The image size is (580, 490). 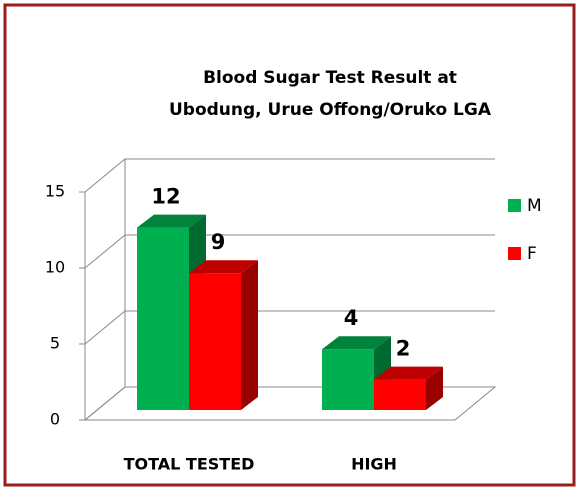 What do you see at coordinates (189, 464) in the screenshot?
I see `x-tick-label: TOTAL TESTED` at bounding box center [189, 464].